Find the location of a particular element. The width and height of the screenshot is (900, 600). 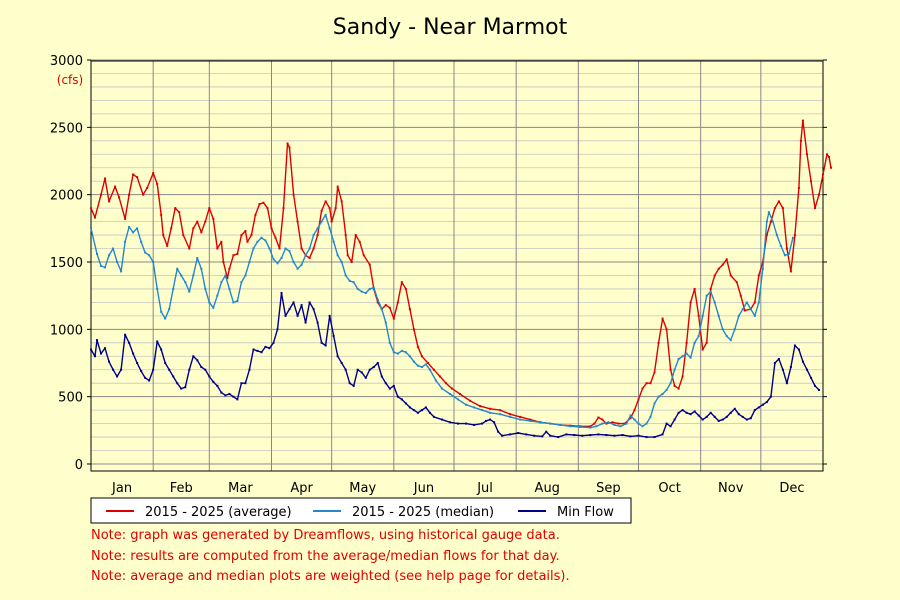

legend-label-0: 2015 - 2025 (average) is located at coordinates (218, 512).